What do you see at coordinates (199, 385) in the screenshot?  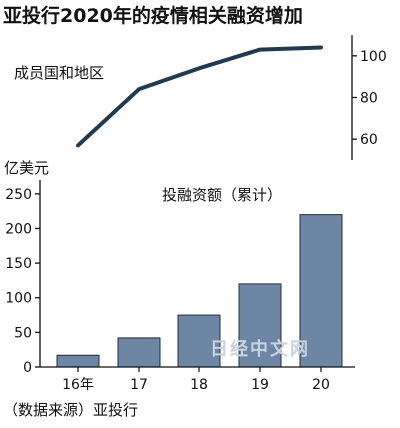 I see `bar-x-tick-label: 18` at bounding box center [199, 385].